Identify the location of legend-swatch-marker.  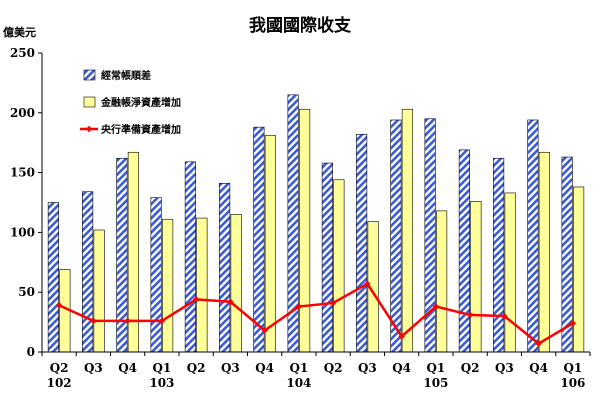
(89, 129).